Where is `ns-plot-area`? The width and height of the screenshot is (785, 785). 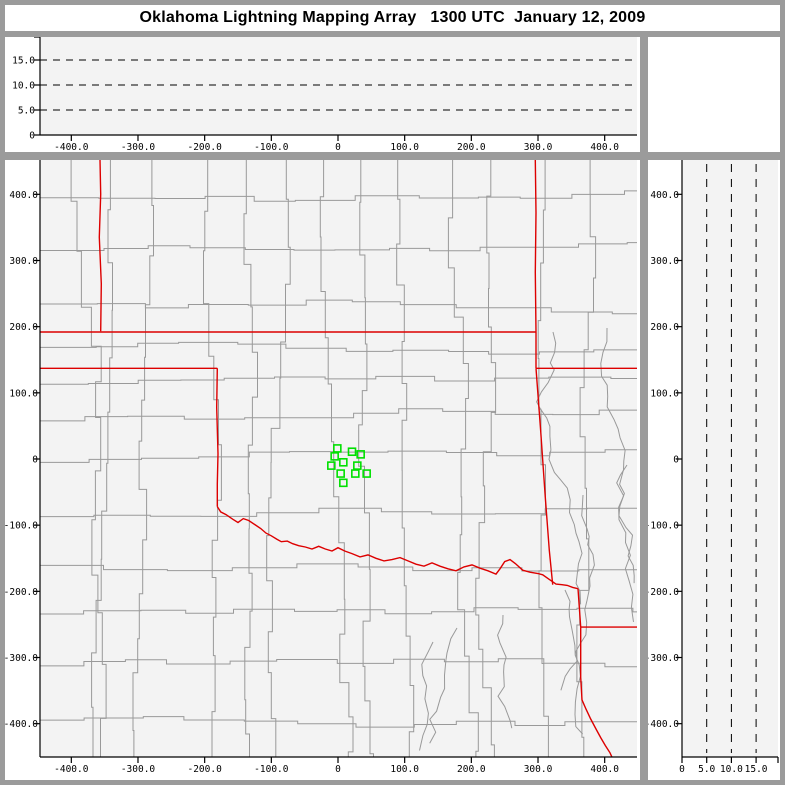 ns-plot-area is located at coordinates (730, 458).